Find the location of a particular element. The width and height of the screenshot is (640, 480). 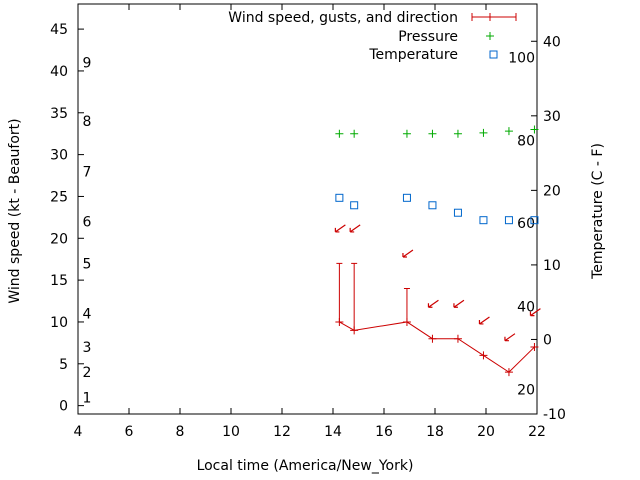

beaufort-label: 6 is located at coordinates (87, 223).